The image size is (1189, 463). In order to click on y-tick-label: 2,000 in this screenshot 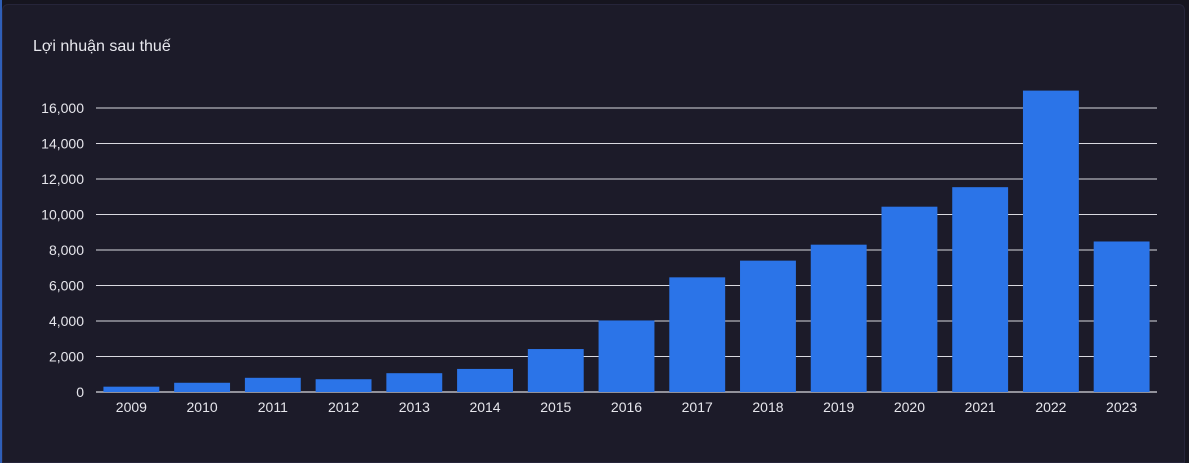, I will do `click(66, 357)`.